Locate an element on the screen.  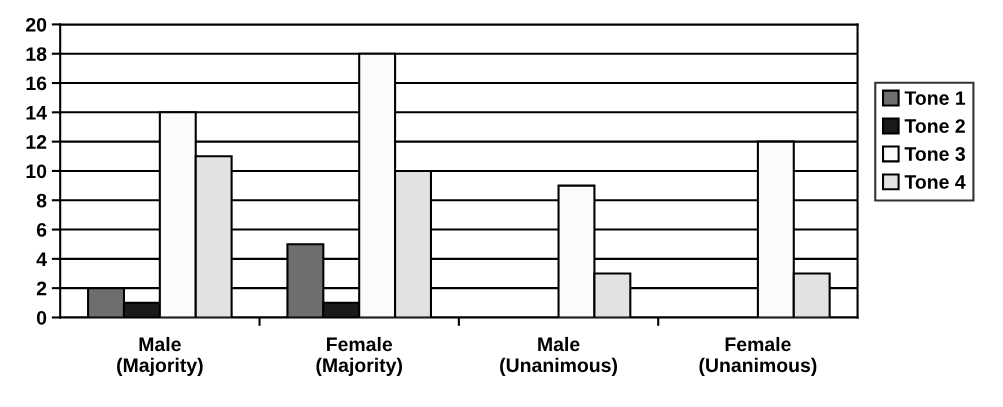
legend-label: Tone 3 is located at coordinates (934, 154).